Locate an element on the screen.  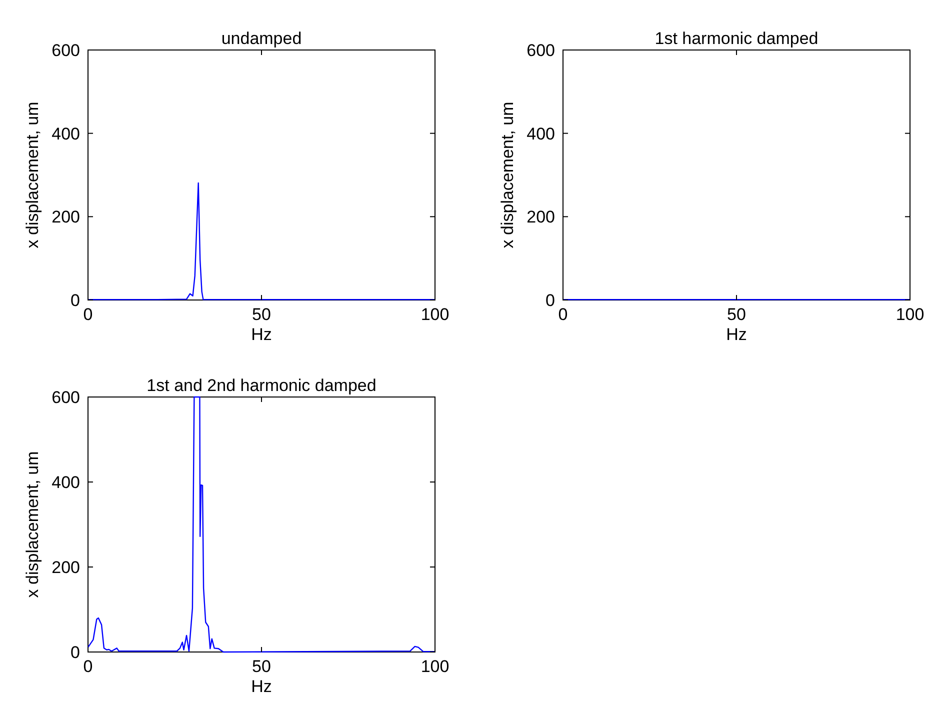
chart-title: 1st harmonic damped is located at coordinates (736, 38).